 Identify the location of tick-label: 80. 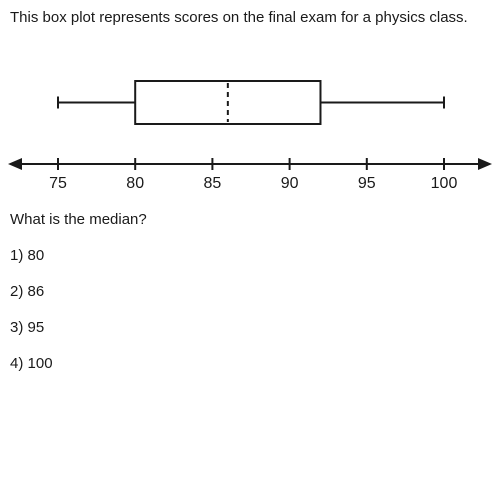
(135, 183).